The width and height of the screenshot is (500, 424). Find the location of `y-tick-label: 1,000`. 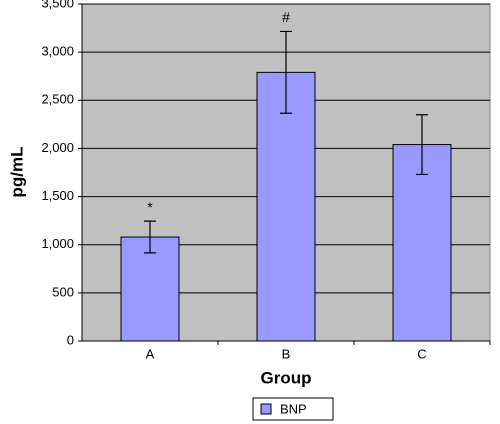

y-tick-label: 1,000 is located at coordinates (57, 243).